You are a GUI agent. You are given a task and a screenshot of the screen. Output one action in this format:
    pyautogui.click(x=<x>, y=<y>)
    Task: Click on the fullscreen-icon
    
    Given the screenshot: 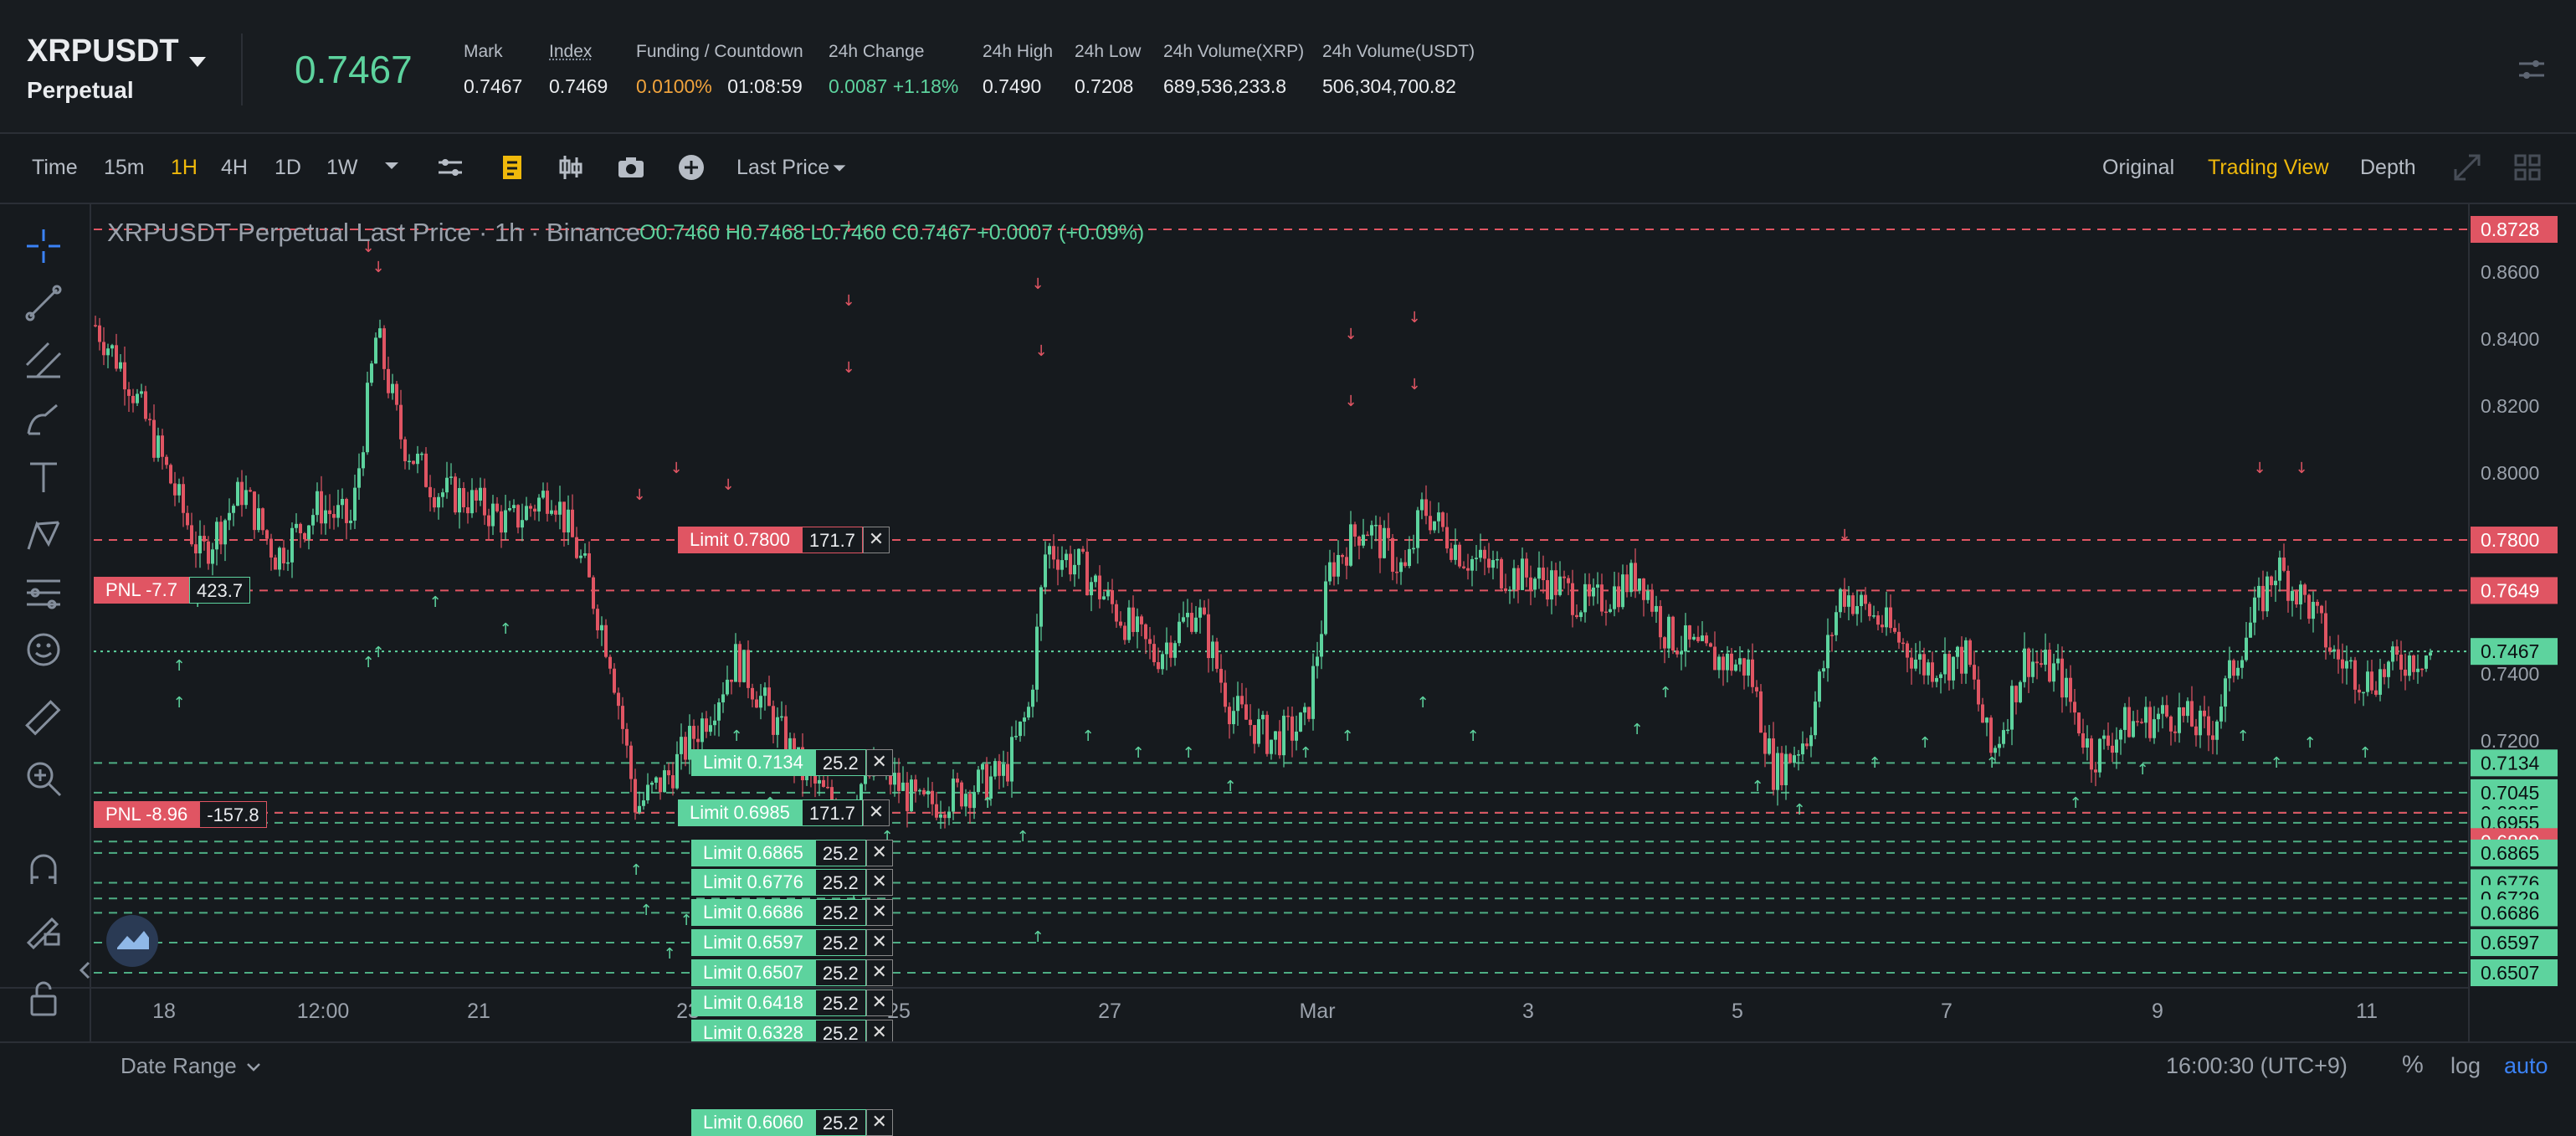 What is the action you would take?
    pyautogui.click(x=2467, y=167)
    